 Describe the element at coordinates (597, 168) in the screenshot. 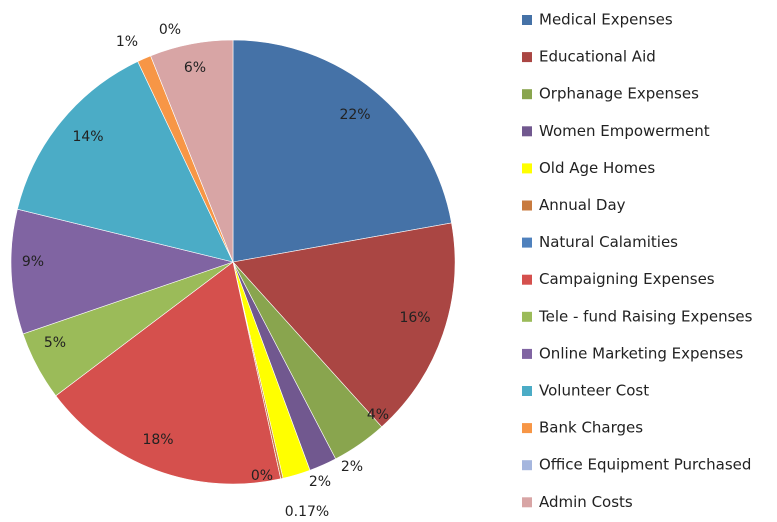

I see `legend-label: Old Age Homes` at that location.